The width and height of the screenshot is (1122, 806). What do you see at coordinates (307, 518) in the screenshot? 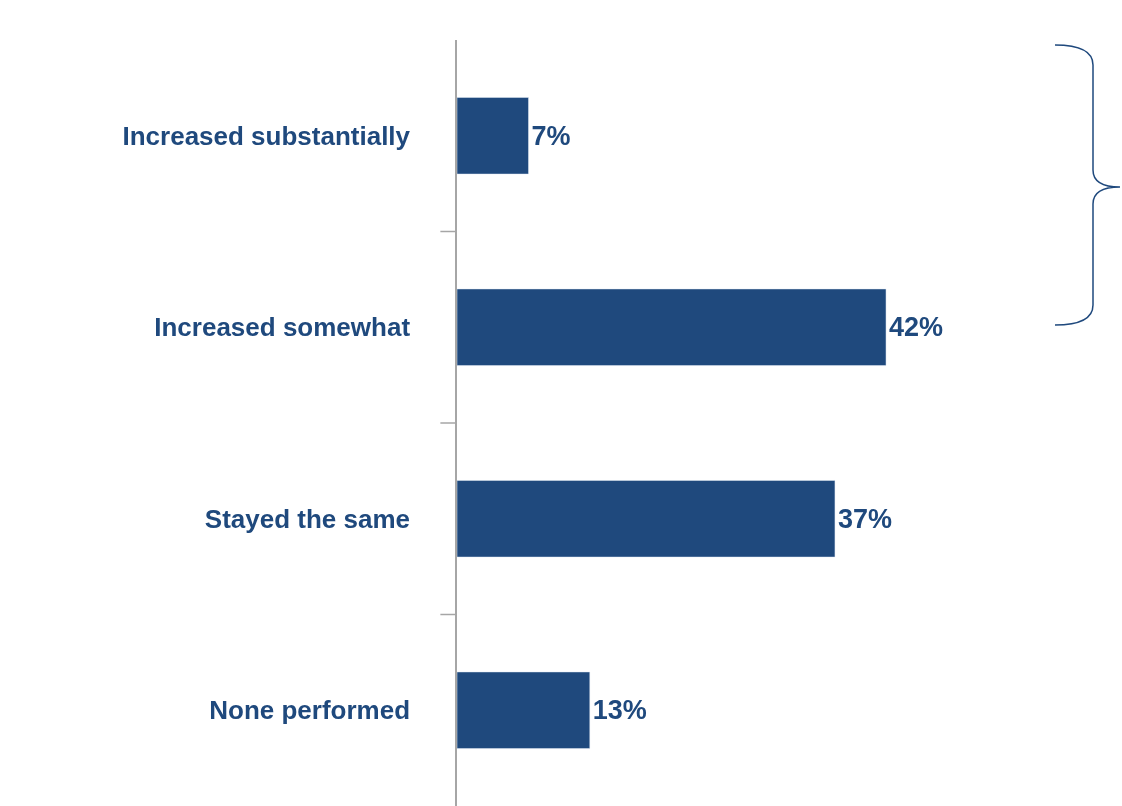
I see `y-tick-label: Stayed the same` at bounding box center [307, 518].